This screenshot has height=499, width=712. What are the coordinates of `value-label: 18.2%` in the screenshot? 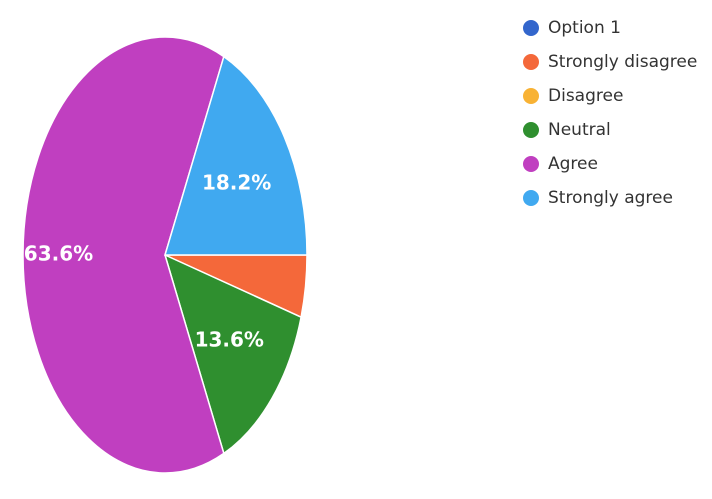 It's located at (236, 183).